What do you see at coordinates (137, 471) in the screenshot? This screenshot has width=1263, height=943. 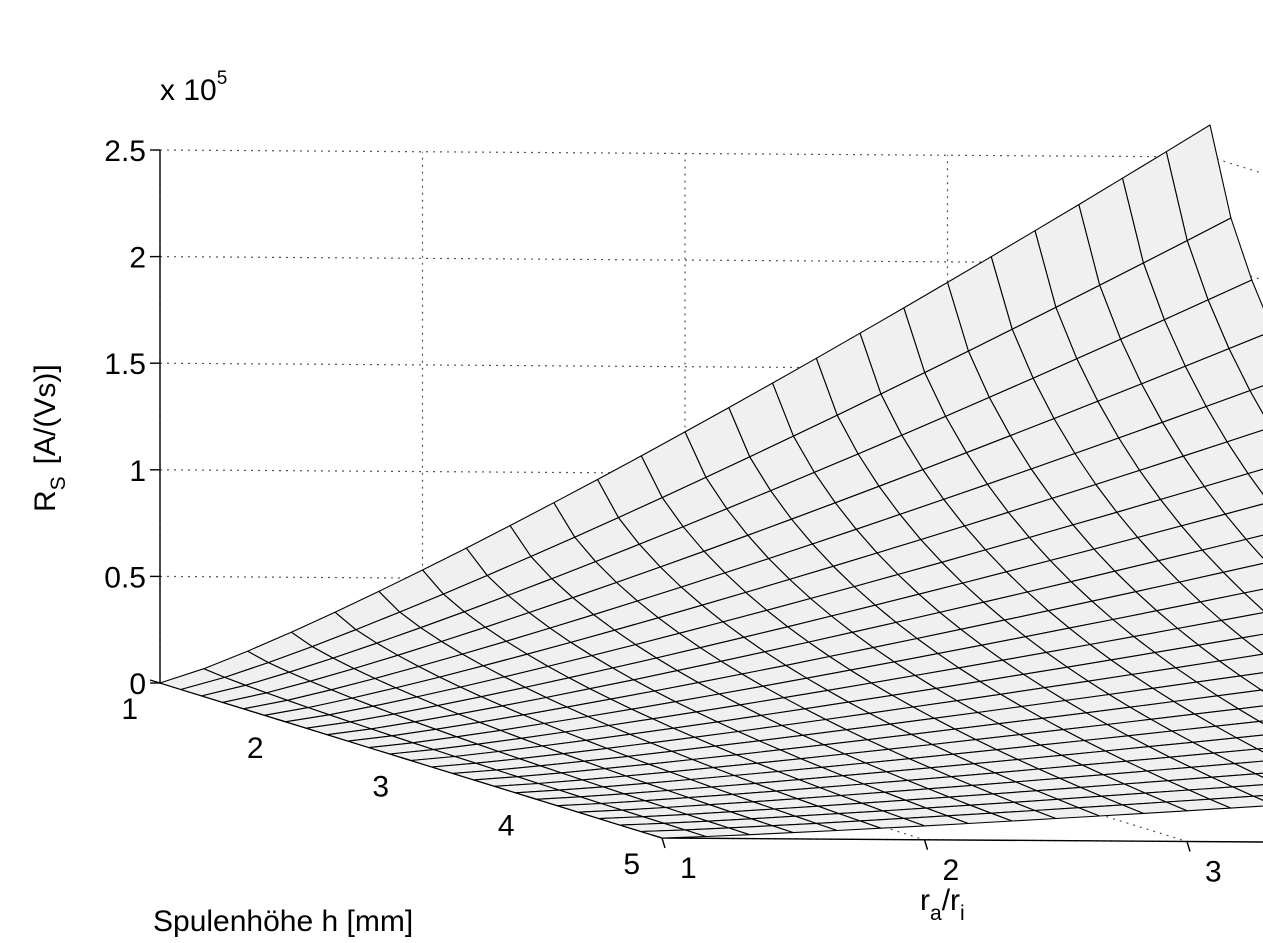 I see `z-tick-label: 1` at bounding box center [137, 471].